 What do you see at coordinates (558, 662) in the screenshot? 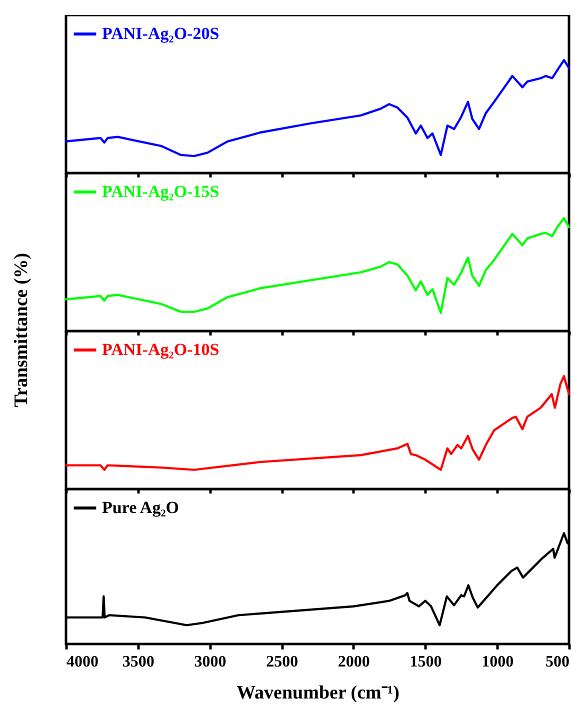
I see `x-tick-label: 500` at bounding box center [558, 662].